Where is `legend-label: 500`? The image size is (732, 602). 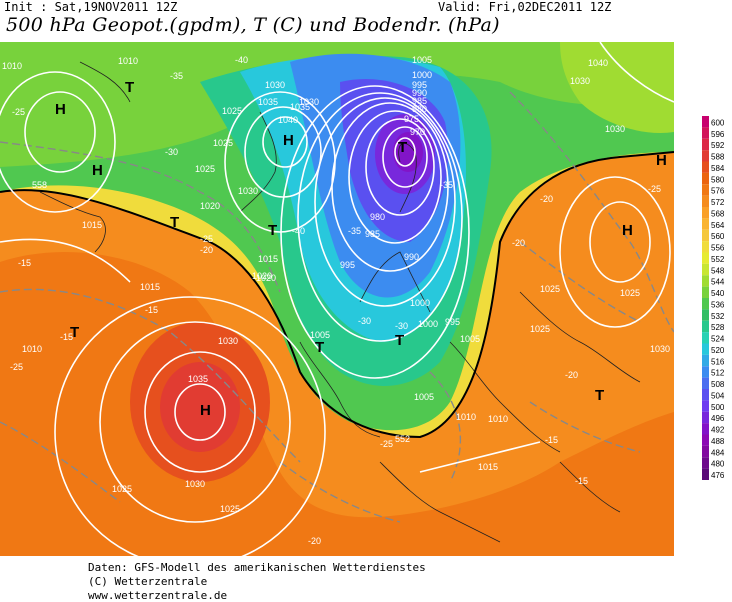
legend-label: 500 is located at coordinates (718, 407).